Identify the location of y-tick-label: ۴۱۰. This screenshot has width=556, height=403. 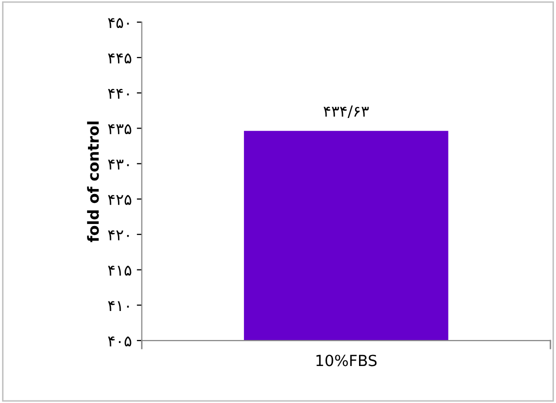
(118, 306).